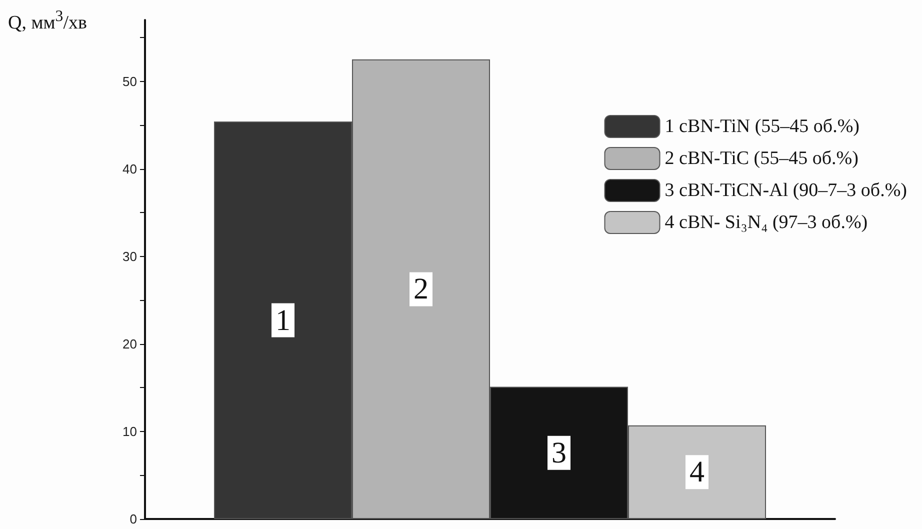 This screenshot has width=922, height=529. What do you see at coordinates (697, 472) in the screenshot?
I see `x-tick-label: 4` at bounding box center [697, 472].